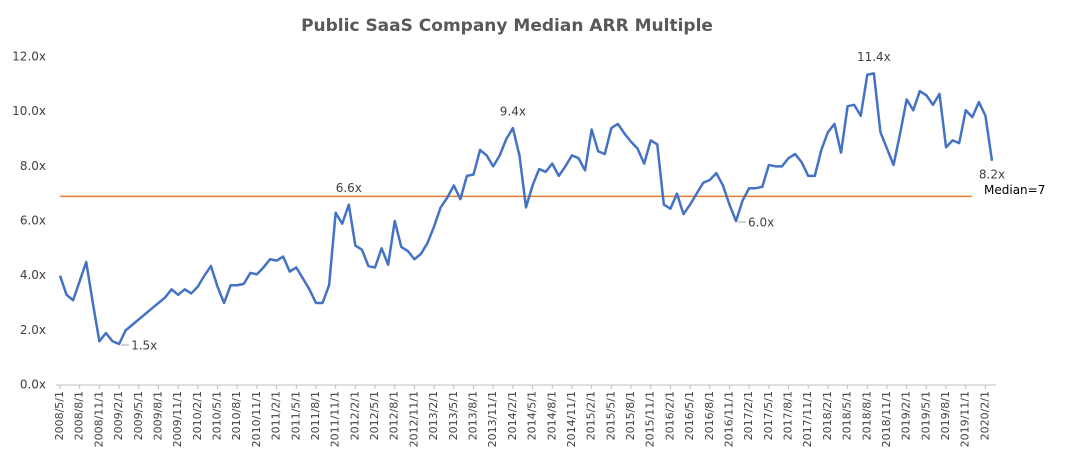  I want to click on x-tick-label: 2010/2/1, so click(197, 415).